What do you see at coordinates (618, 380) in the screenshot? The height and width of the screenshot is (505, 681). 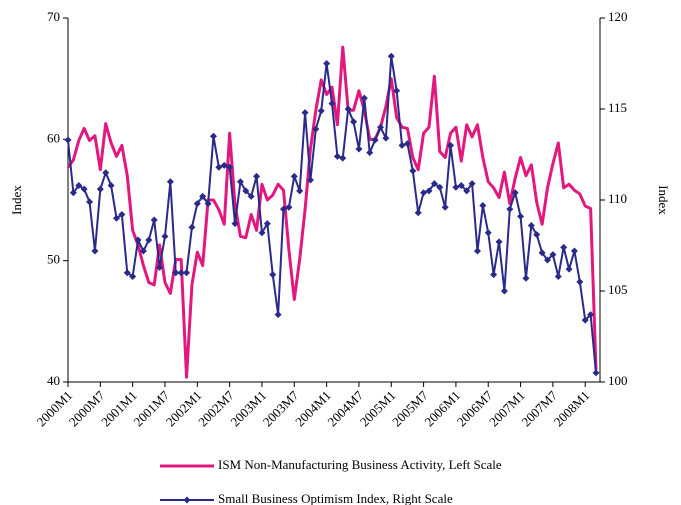 I see `y2-tick-label: 100` at bounding box center [618, 380].